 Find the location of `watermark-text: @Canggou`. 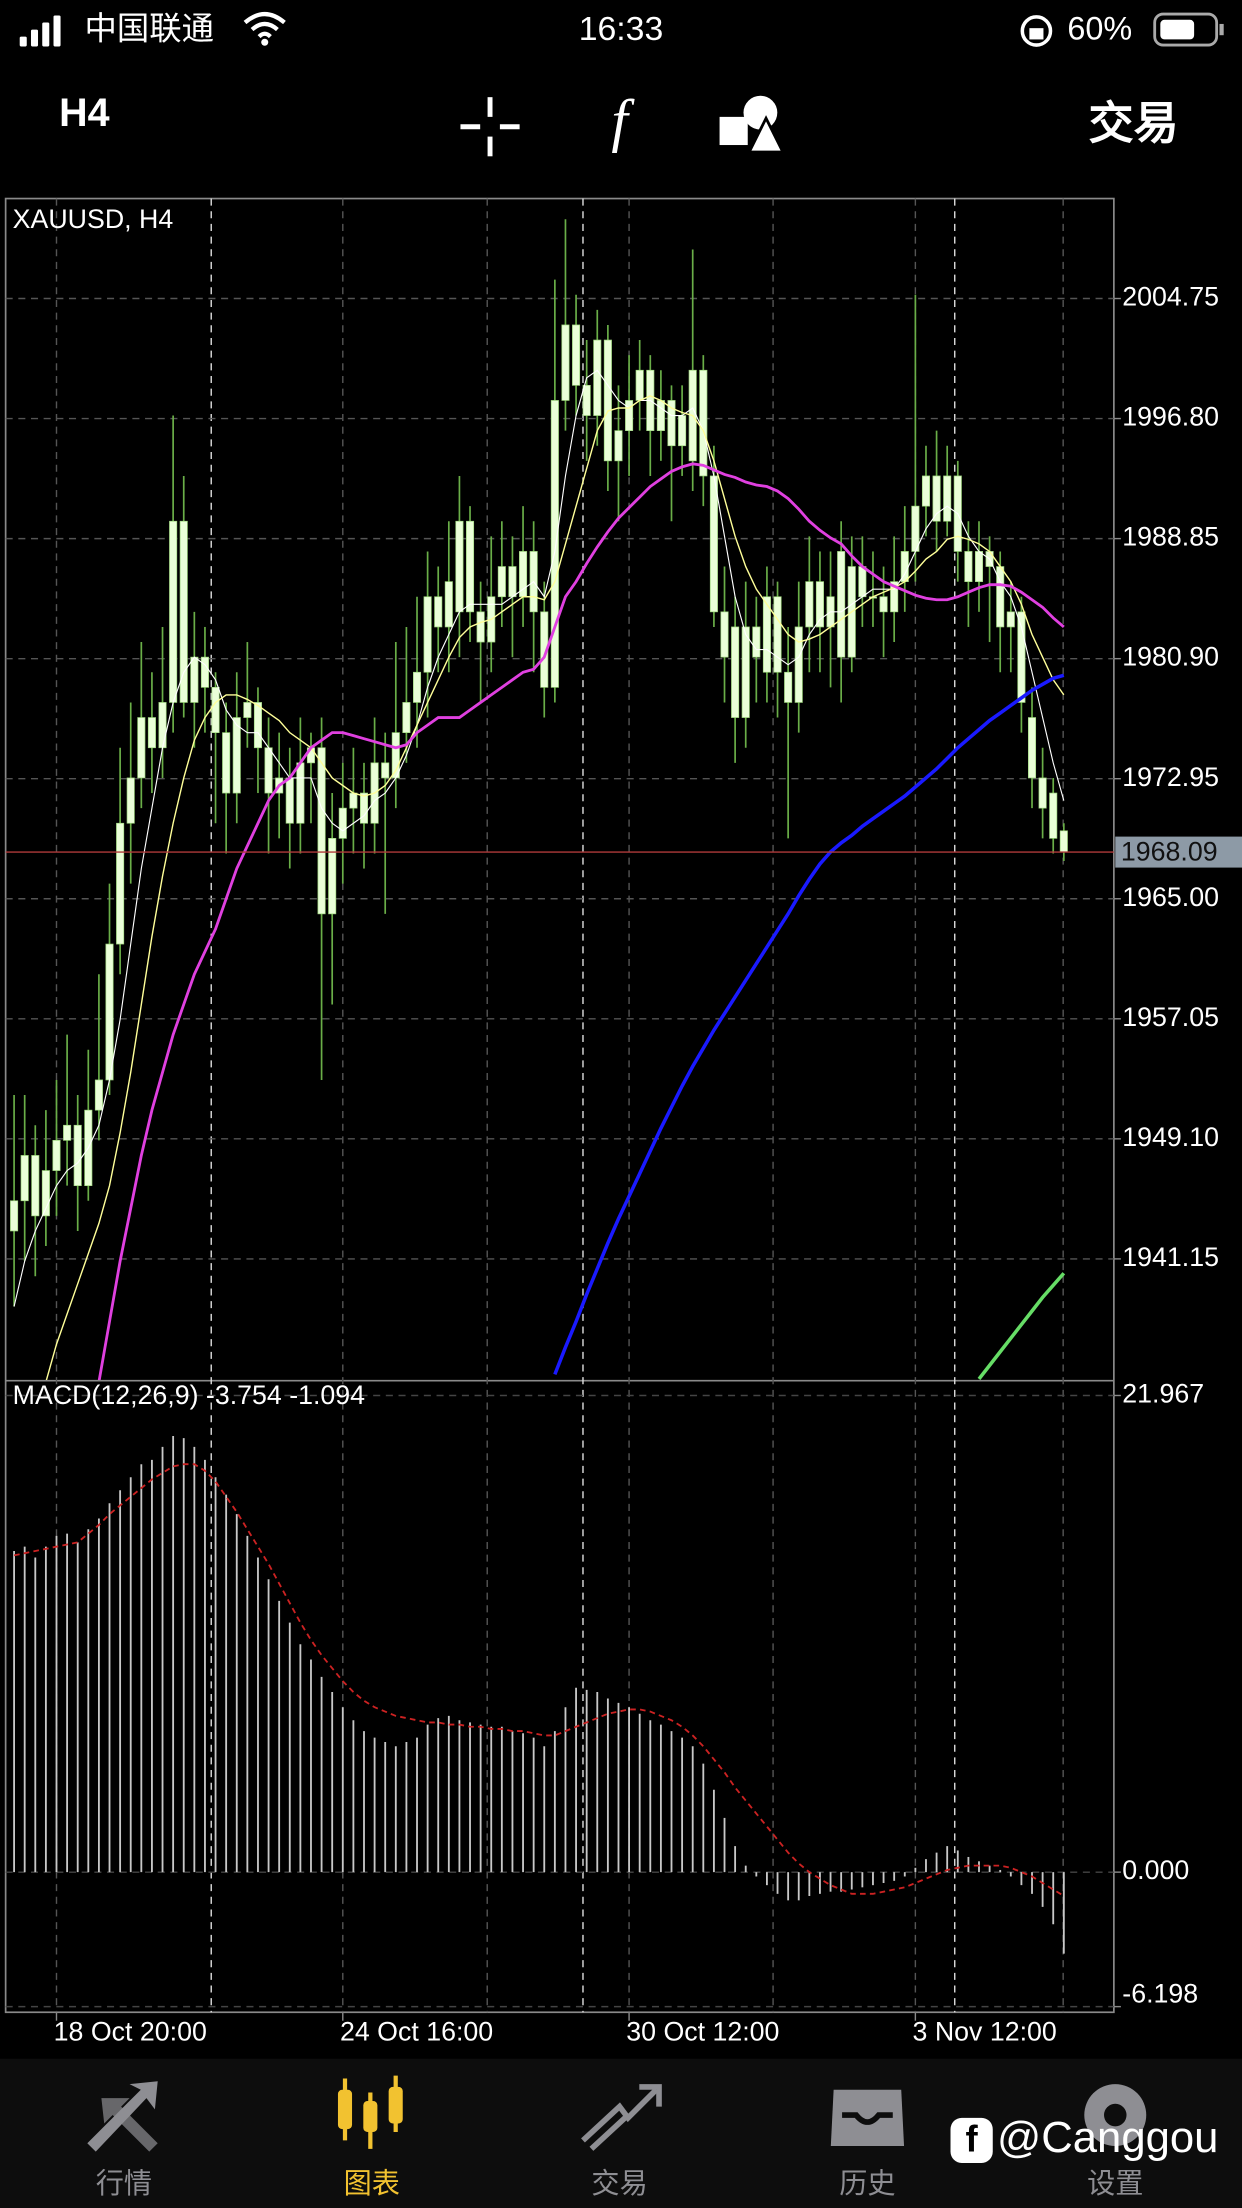

watermark-text: @Canggou is located at coordinates (1107, 2137).